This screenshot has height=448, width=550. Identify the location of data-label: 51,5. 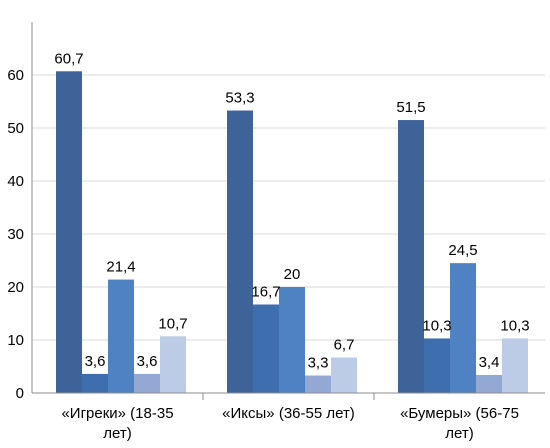
(410, 107).